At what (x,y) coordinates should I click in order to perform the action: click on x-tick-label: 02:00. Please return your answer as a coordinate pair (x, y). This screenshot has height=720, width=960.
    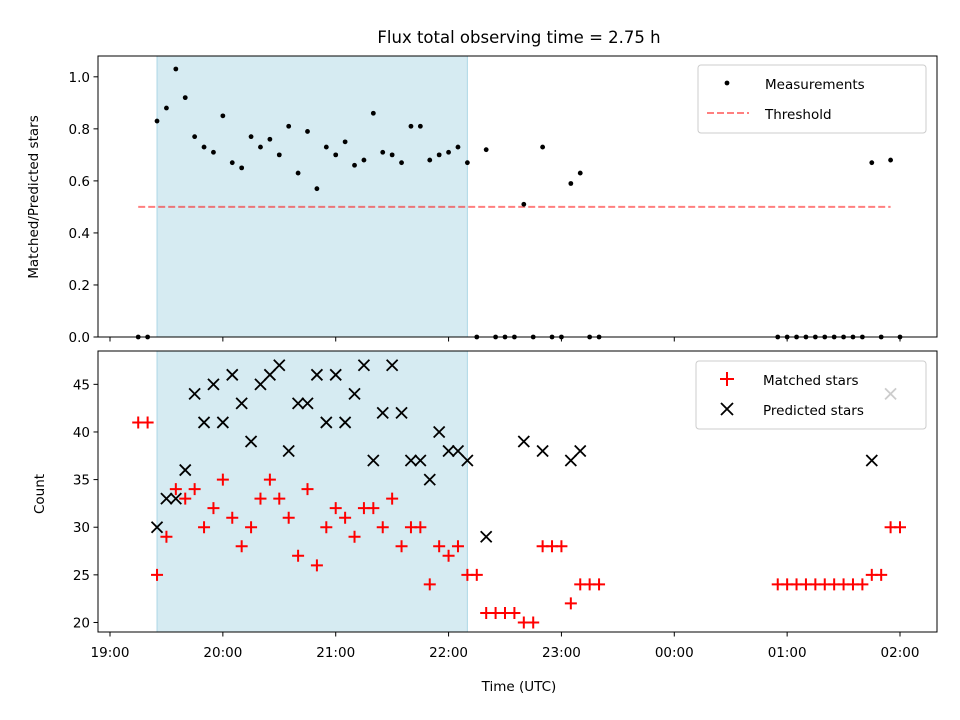
    Looking at the image, I should click on (900, 653).